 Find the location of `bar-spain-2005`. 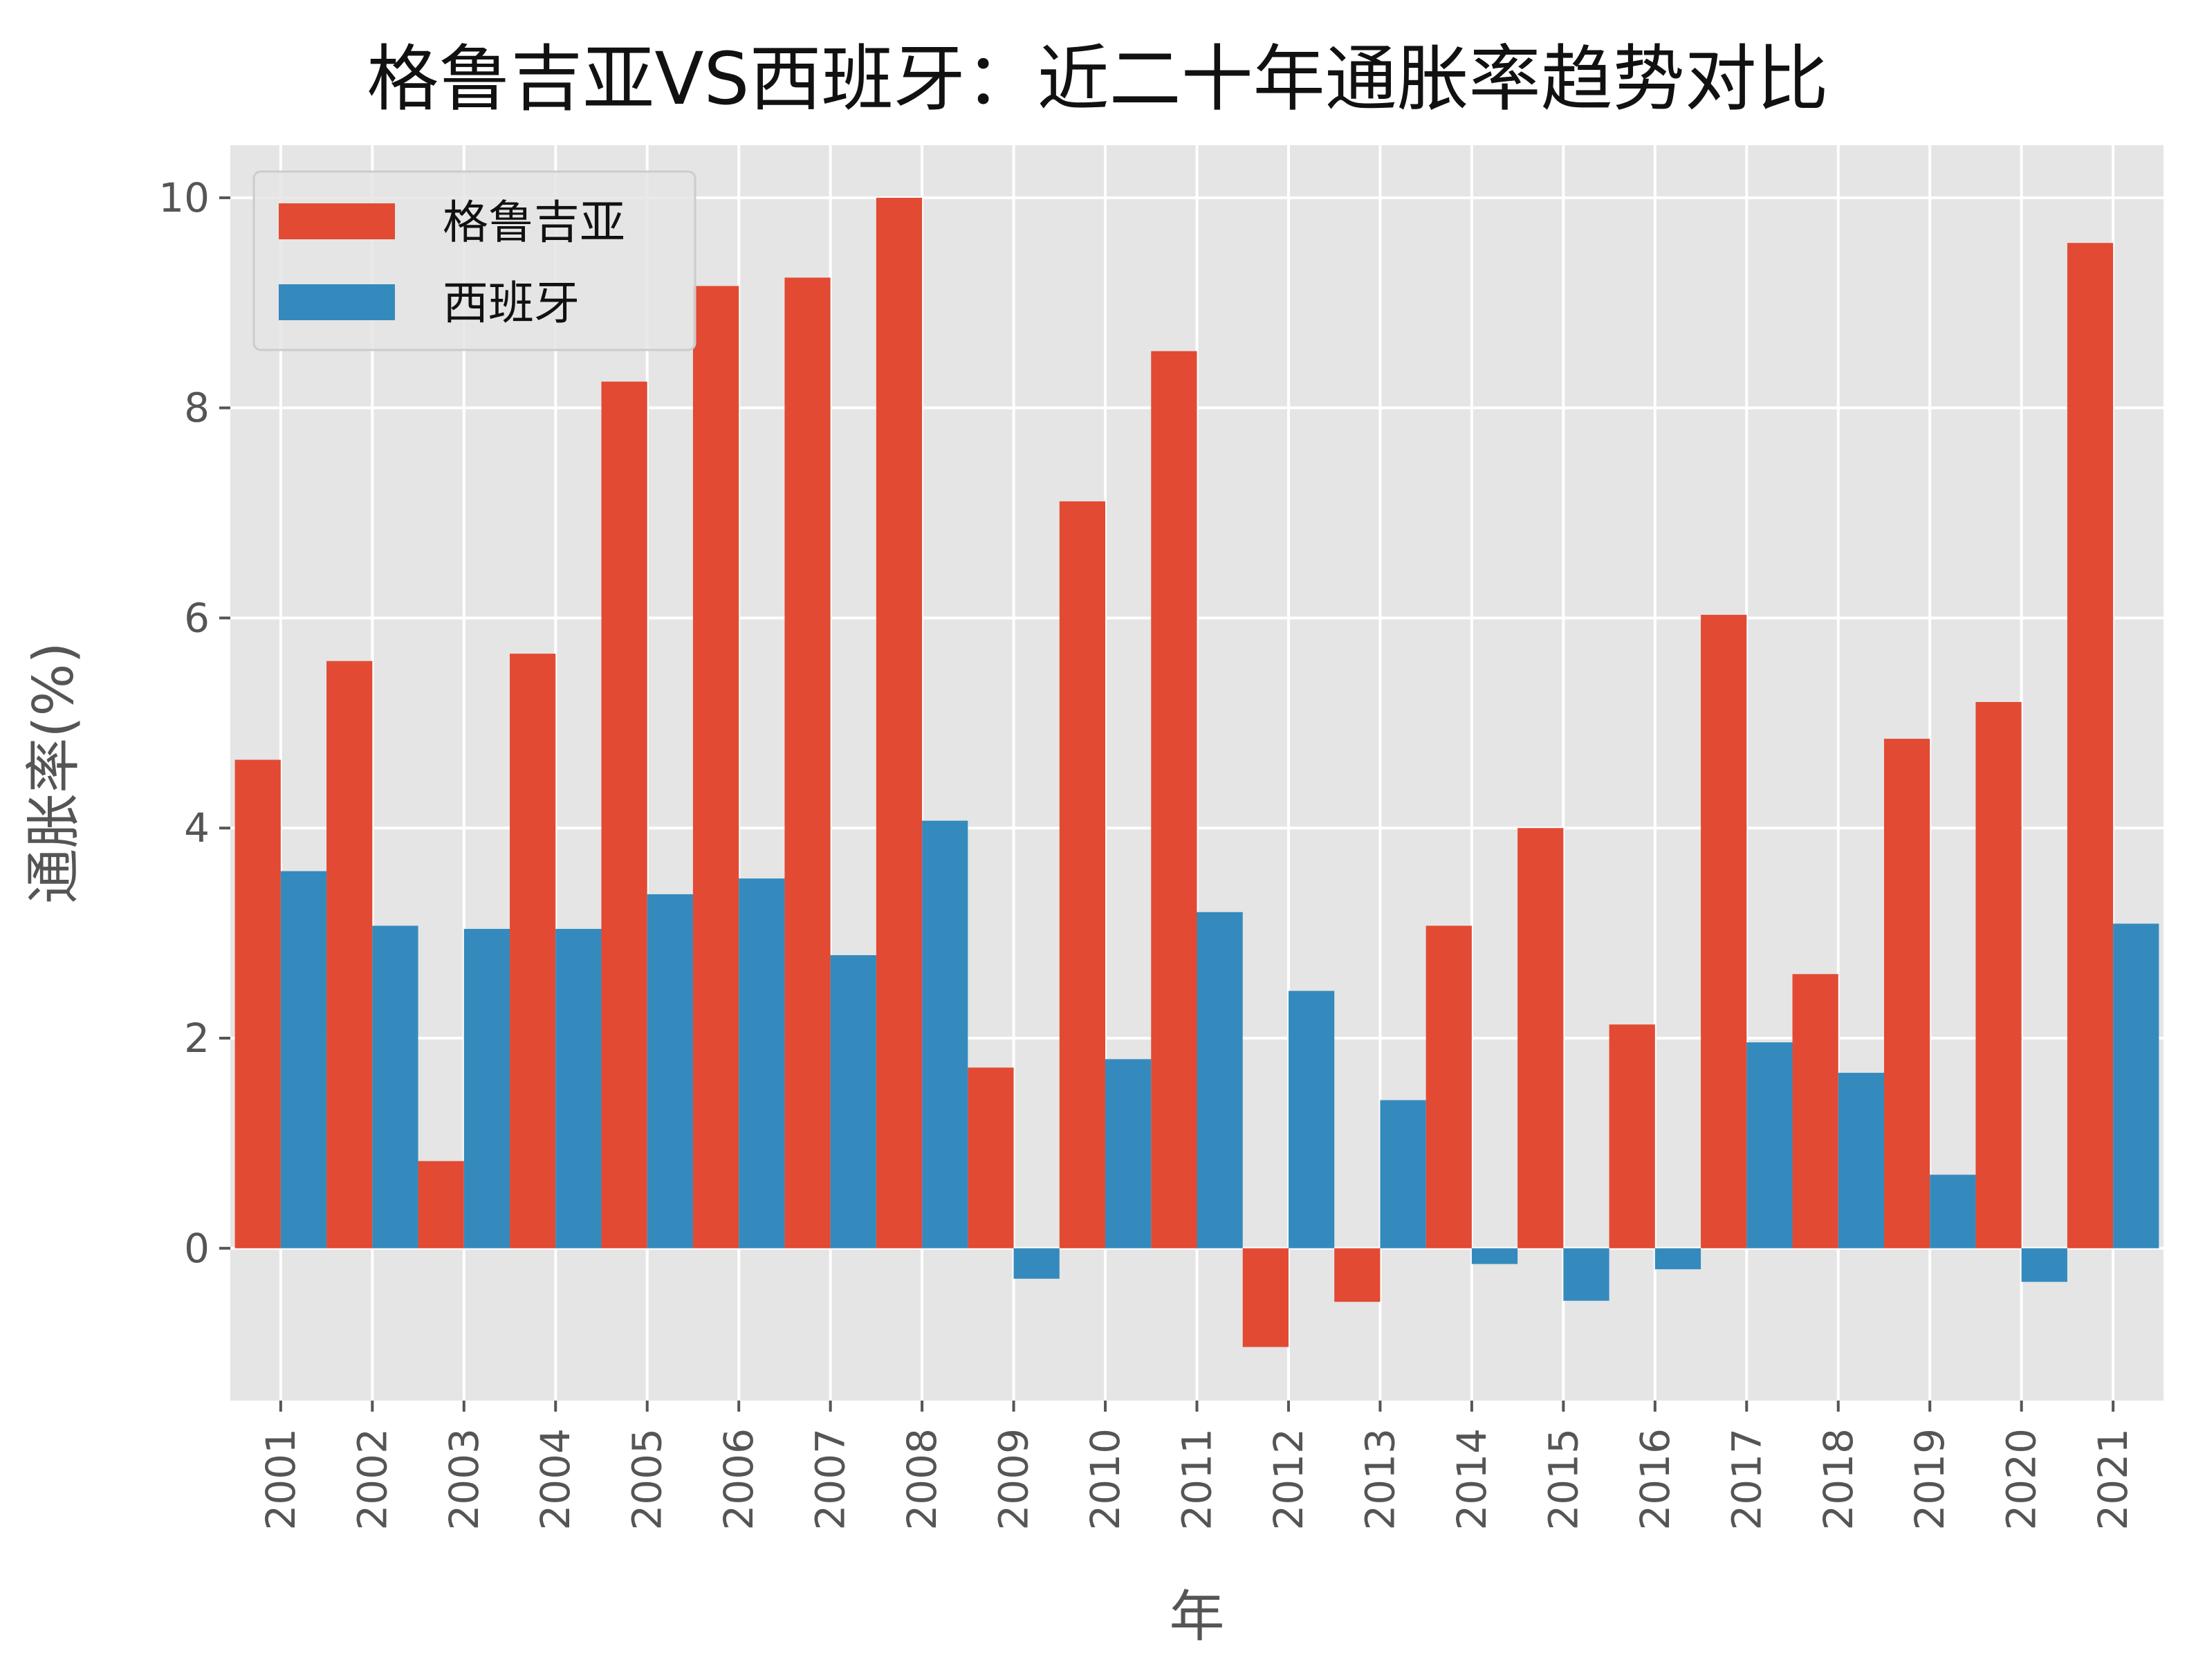

bar-spain-2005 is located at coordinates (670, 1071).